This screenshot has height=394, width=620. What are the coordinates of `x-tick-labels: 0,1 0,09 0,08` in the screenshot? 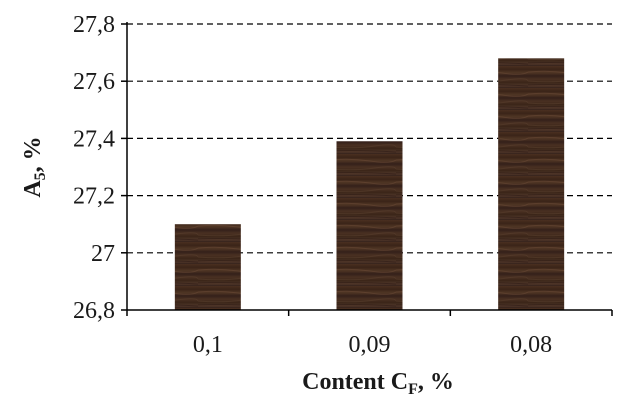 It's located at (372, 345).